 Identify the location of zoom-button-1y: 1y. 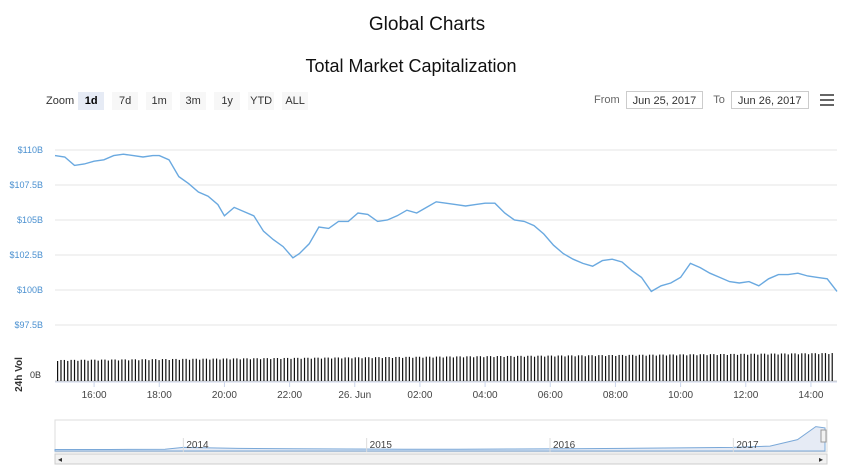
(227, 101).